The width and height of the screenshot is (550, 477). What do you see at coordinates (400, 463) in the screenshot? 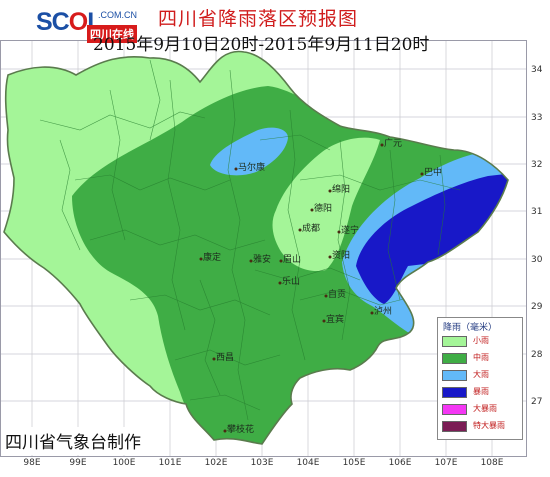
I see `lon-label: 106E` at bounding box center [400, 463].